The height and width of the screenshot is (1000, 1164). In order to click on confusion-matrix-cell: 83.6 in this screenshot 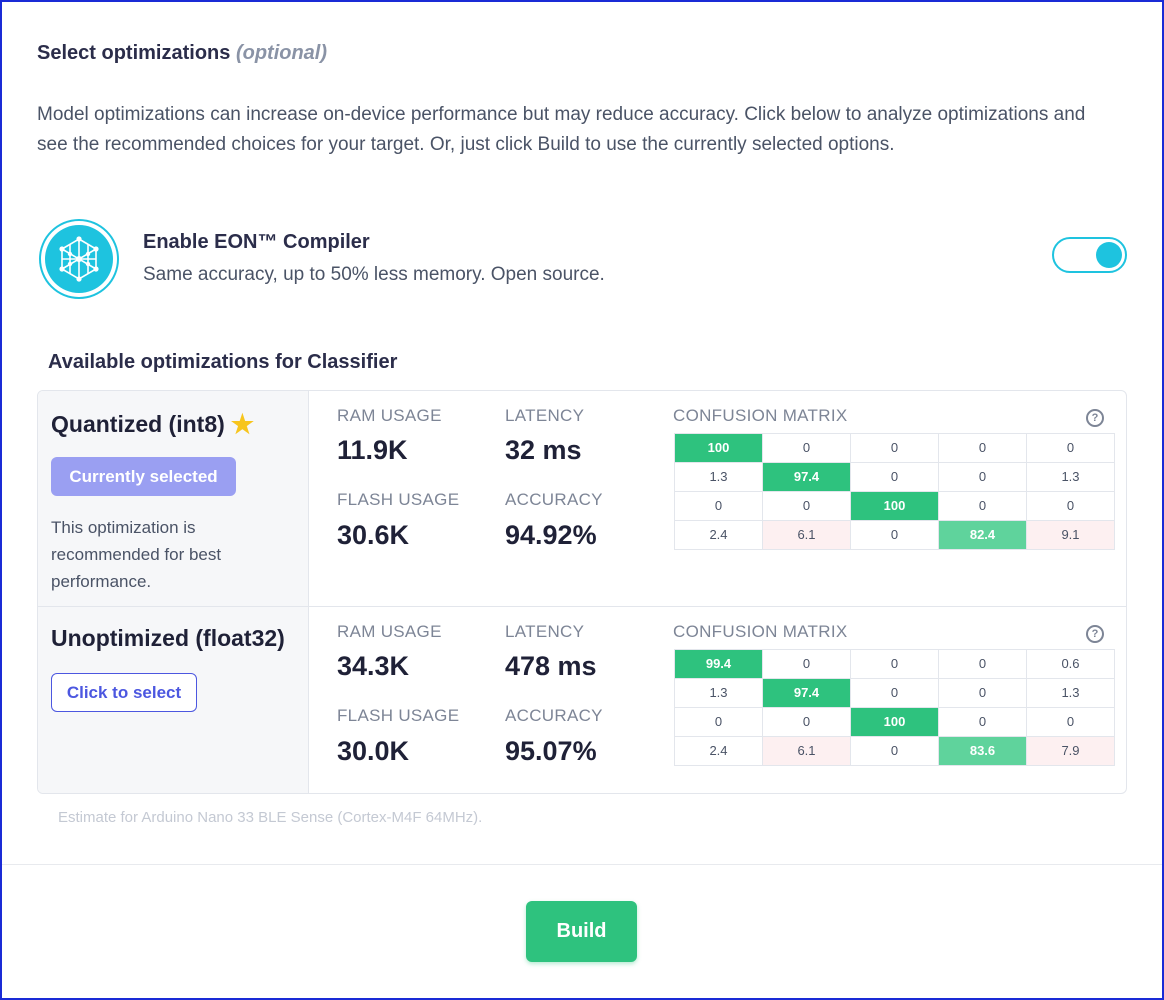, I will do `click(983, 751)`.